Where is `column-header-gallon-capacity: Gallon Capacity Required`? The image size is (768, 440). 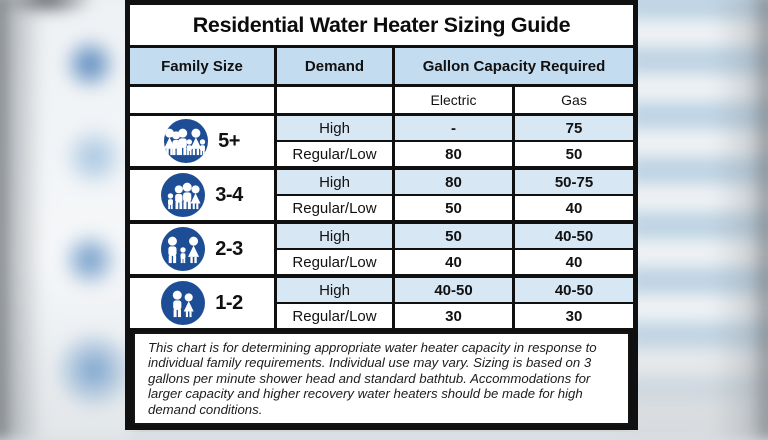
column-header-gallon-capacity: Gallon Capacity Required is located at coordinates (514, 66).